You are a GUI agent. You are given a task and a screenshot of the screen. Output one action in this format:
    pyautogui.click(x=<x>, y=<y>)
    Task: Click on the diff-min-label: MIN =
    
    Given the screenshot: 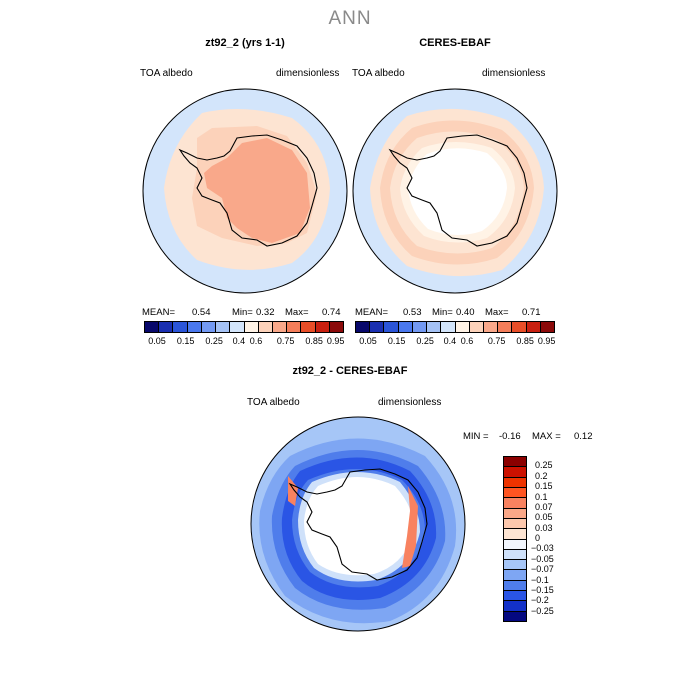 What is the action you would take?
    pyautogui.click(x=476, y=436)
    